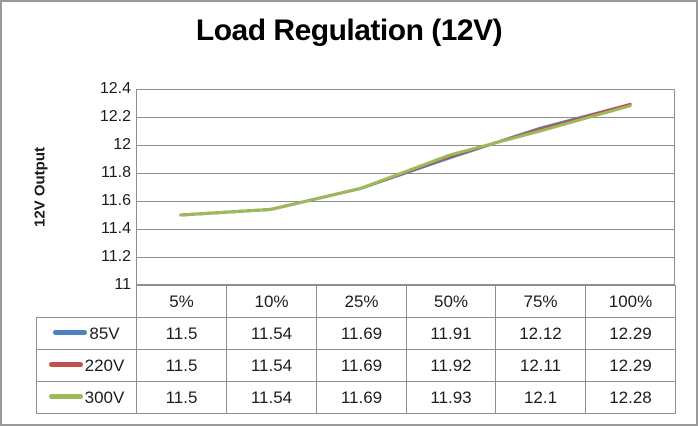 This screenshot has height=426, width=698. I want to click on y-tick-label: 11.2, so click(116, 256).